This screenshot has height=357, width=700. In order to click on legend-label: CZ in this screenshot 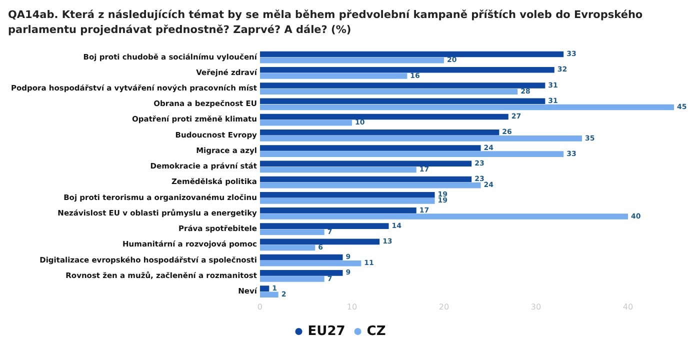, I will do `click(376, 331)`.